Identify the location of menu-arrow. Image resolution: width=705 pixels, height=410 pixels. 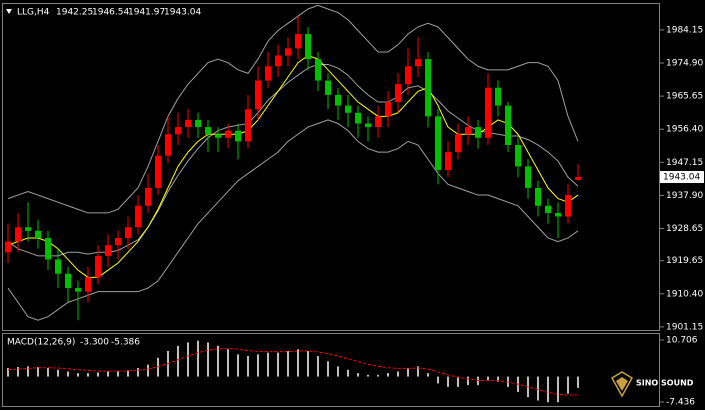
(9, 11).